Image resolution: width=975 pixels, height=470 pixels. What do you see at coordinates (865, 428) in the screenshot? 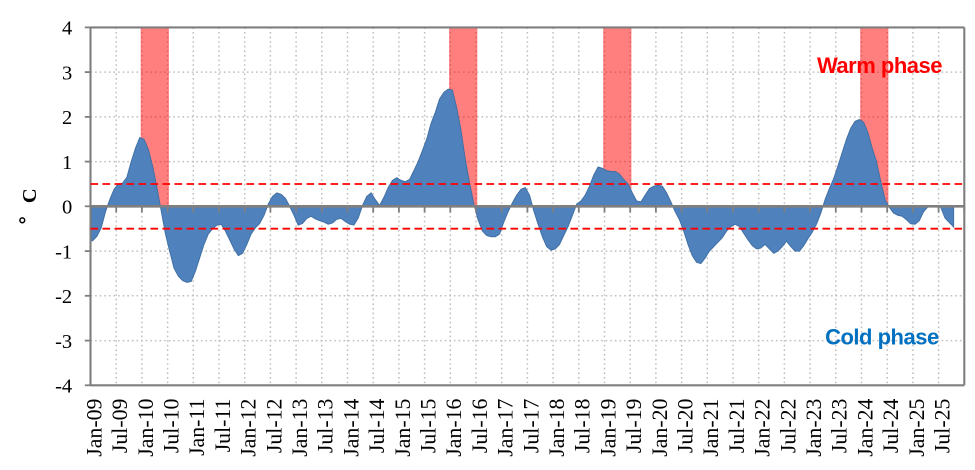
I see `svg-text: Jan-24` at bounding box center [865, 428].